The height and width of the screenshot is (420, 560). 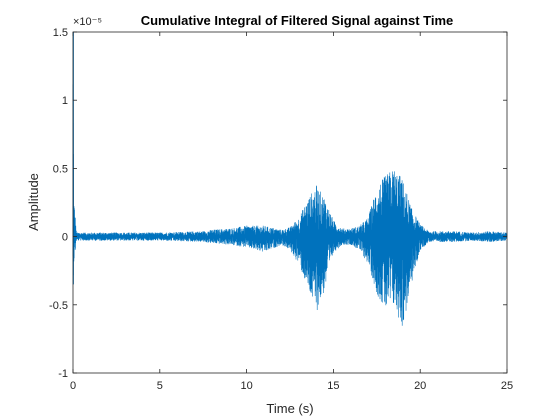 What do you see at coordinates (58, 306) in the screenshot?
I see `y-tick-label: -0.5` at bounding box center [58, 306].